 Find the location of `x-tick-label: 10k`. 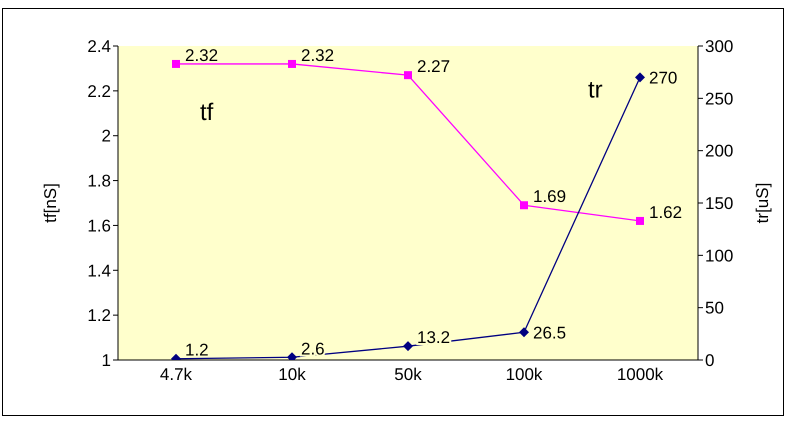

x-tick-label: 10k is located at coordinates (292, 374).